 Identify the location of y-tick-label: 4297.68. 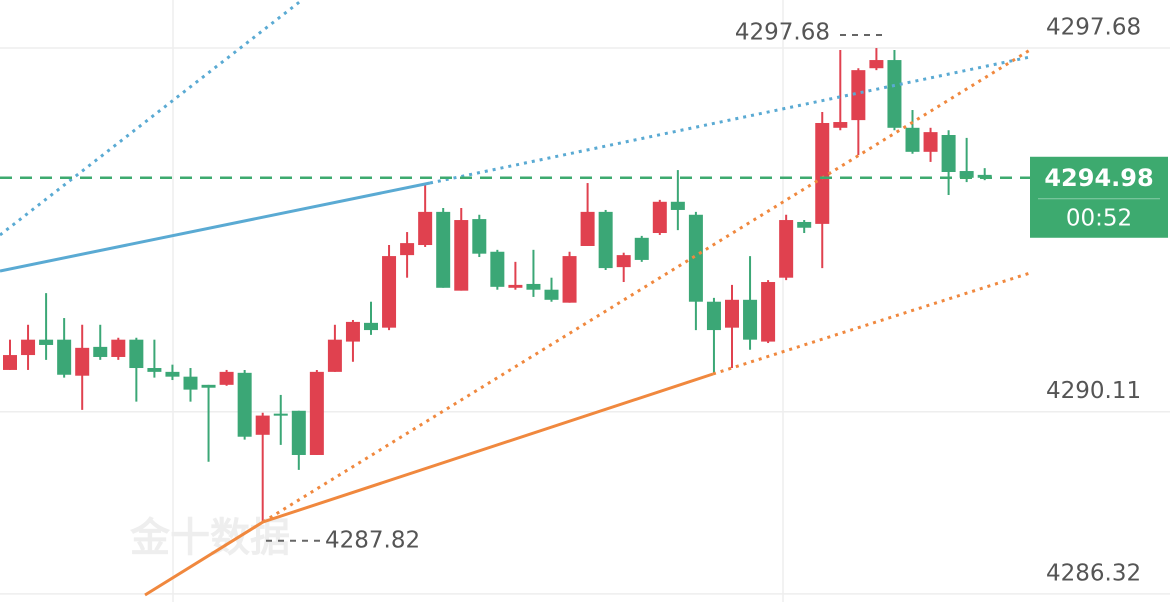
(1093, 28).